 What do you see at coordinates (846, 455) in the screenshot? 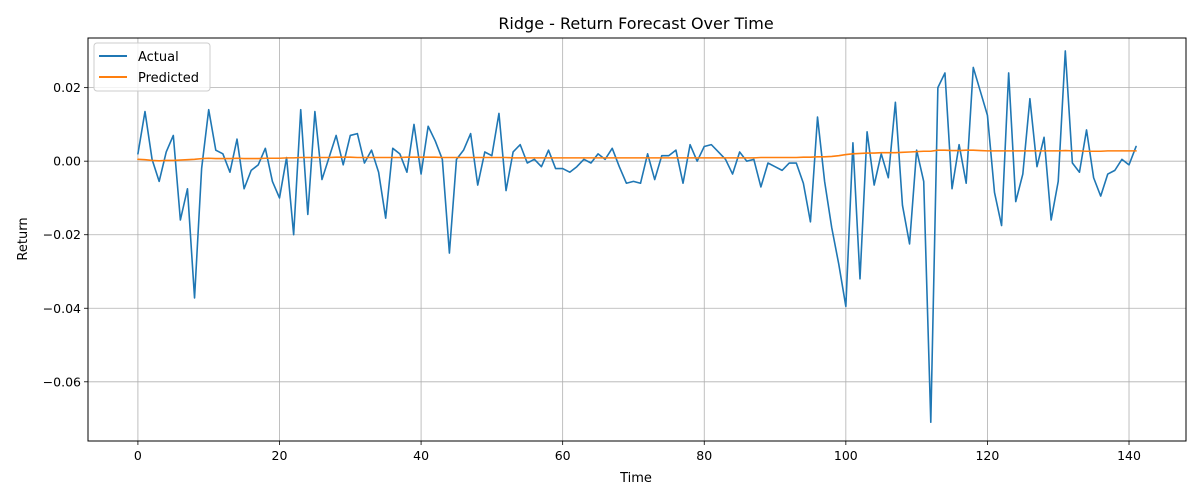
I see `x-tick-label: 100` at bounding box center [846, 455].